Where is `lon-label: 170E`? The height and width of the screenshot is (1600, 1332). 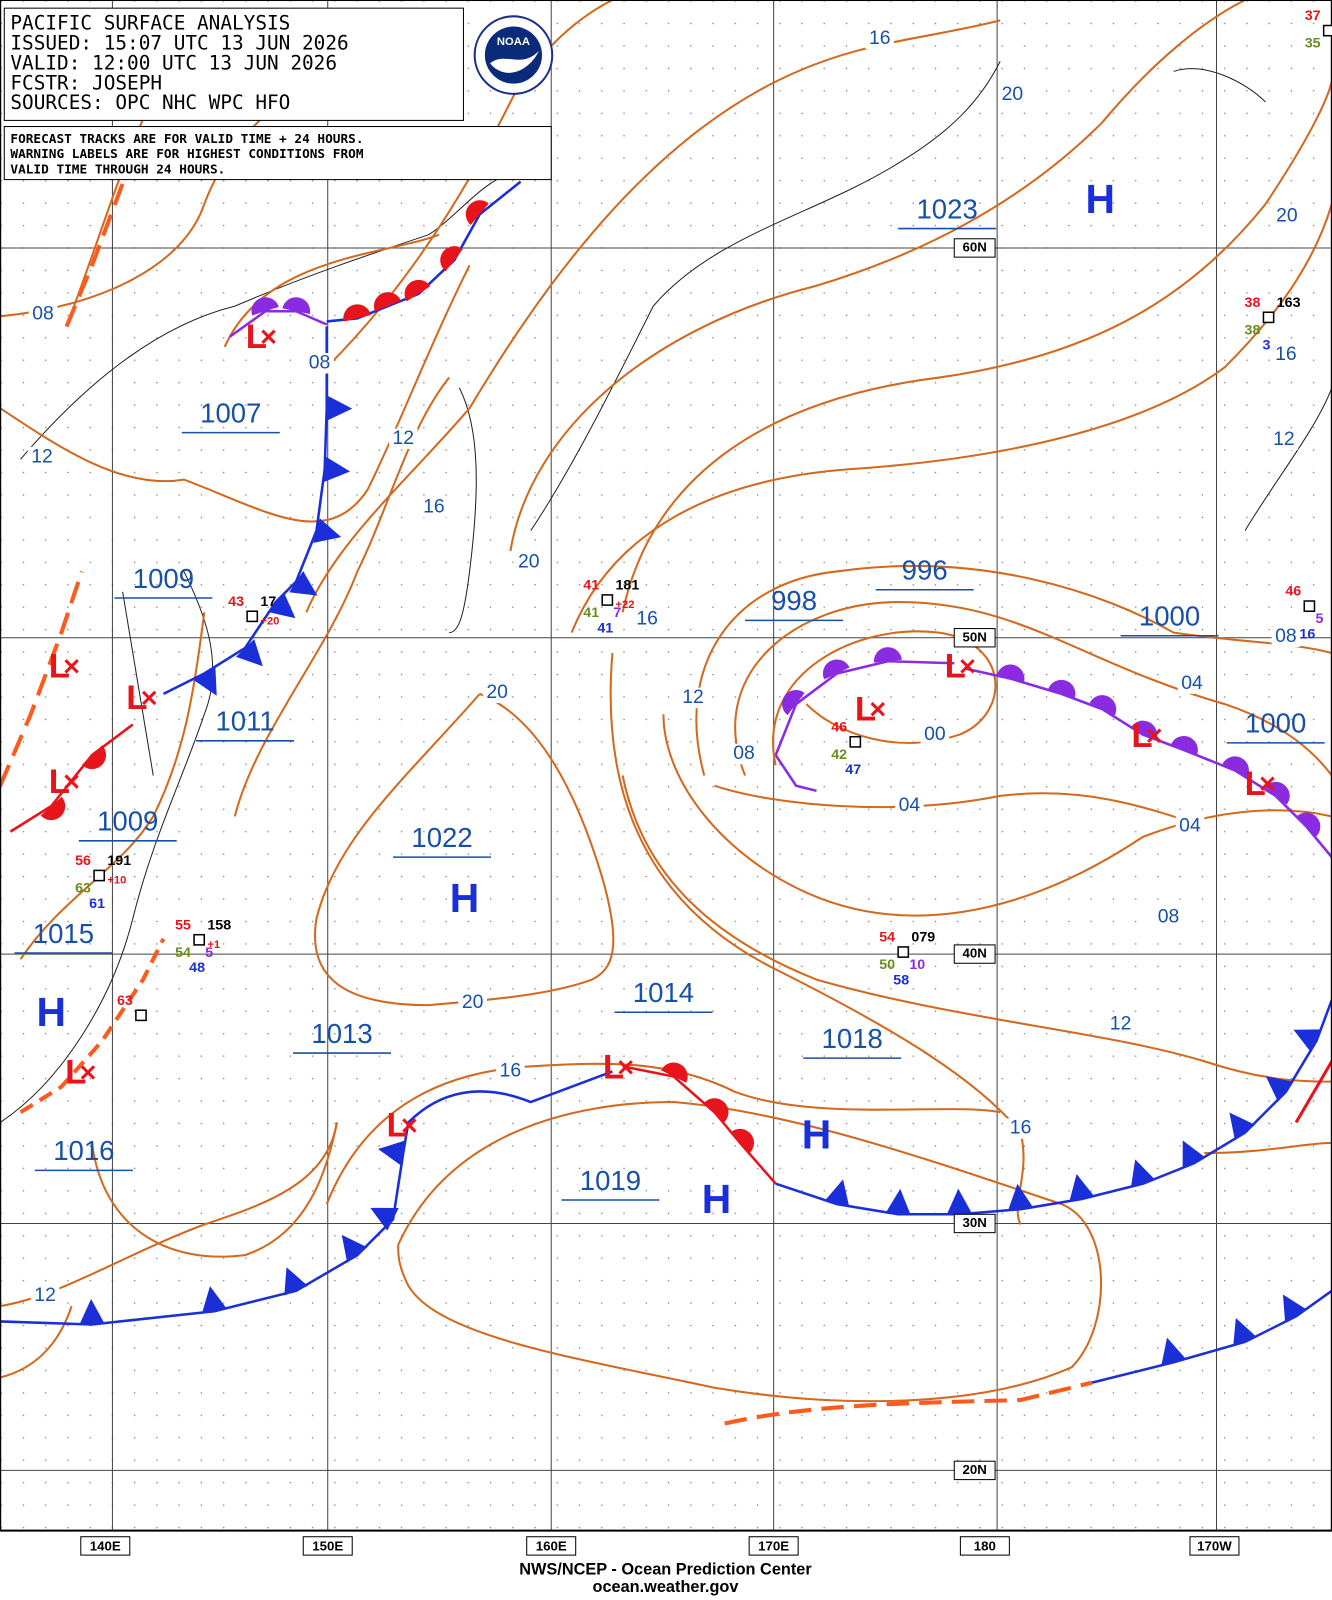
lon-label: 170E is located at coordinates (773, 1545).